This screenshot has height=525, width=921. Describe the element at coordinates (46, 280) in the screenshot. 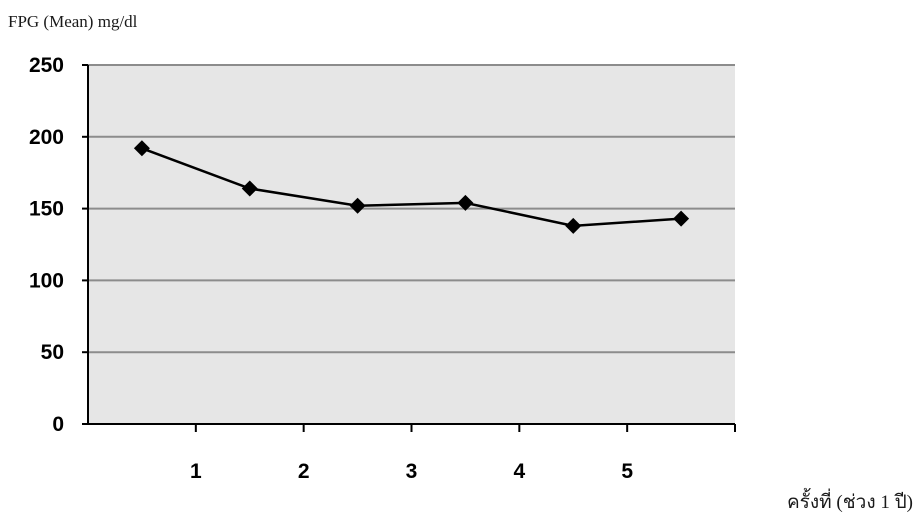

I see `y-tick-label-100: 100` at that location.